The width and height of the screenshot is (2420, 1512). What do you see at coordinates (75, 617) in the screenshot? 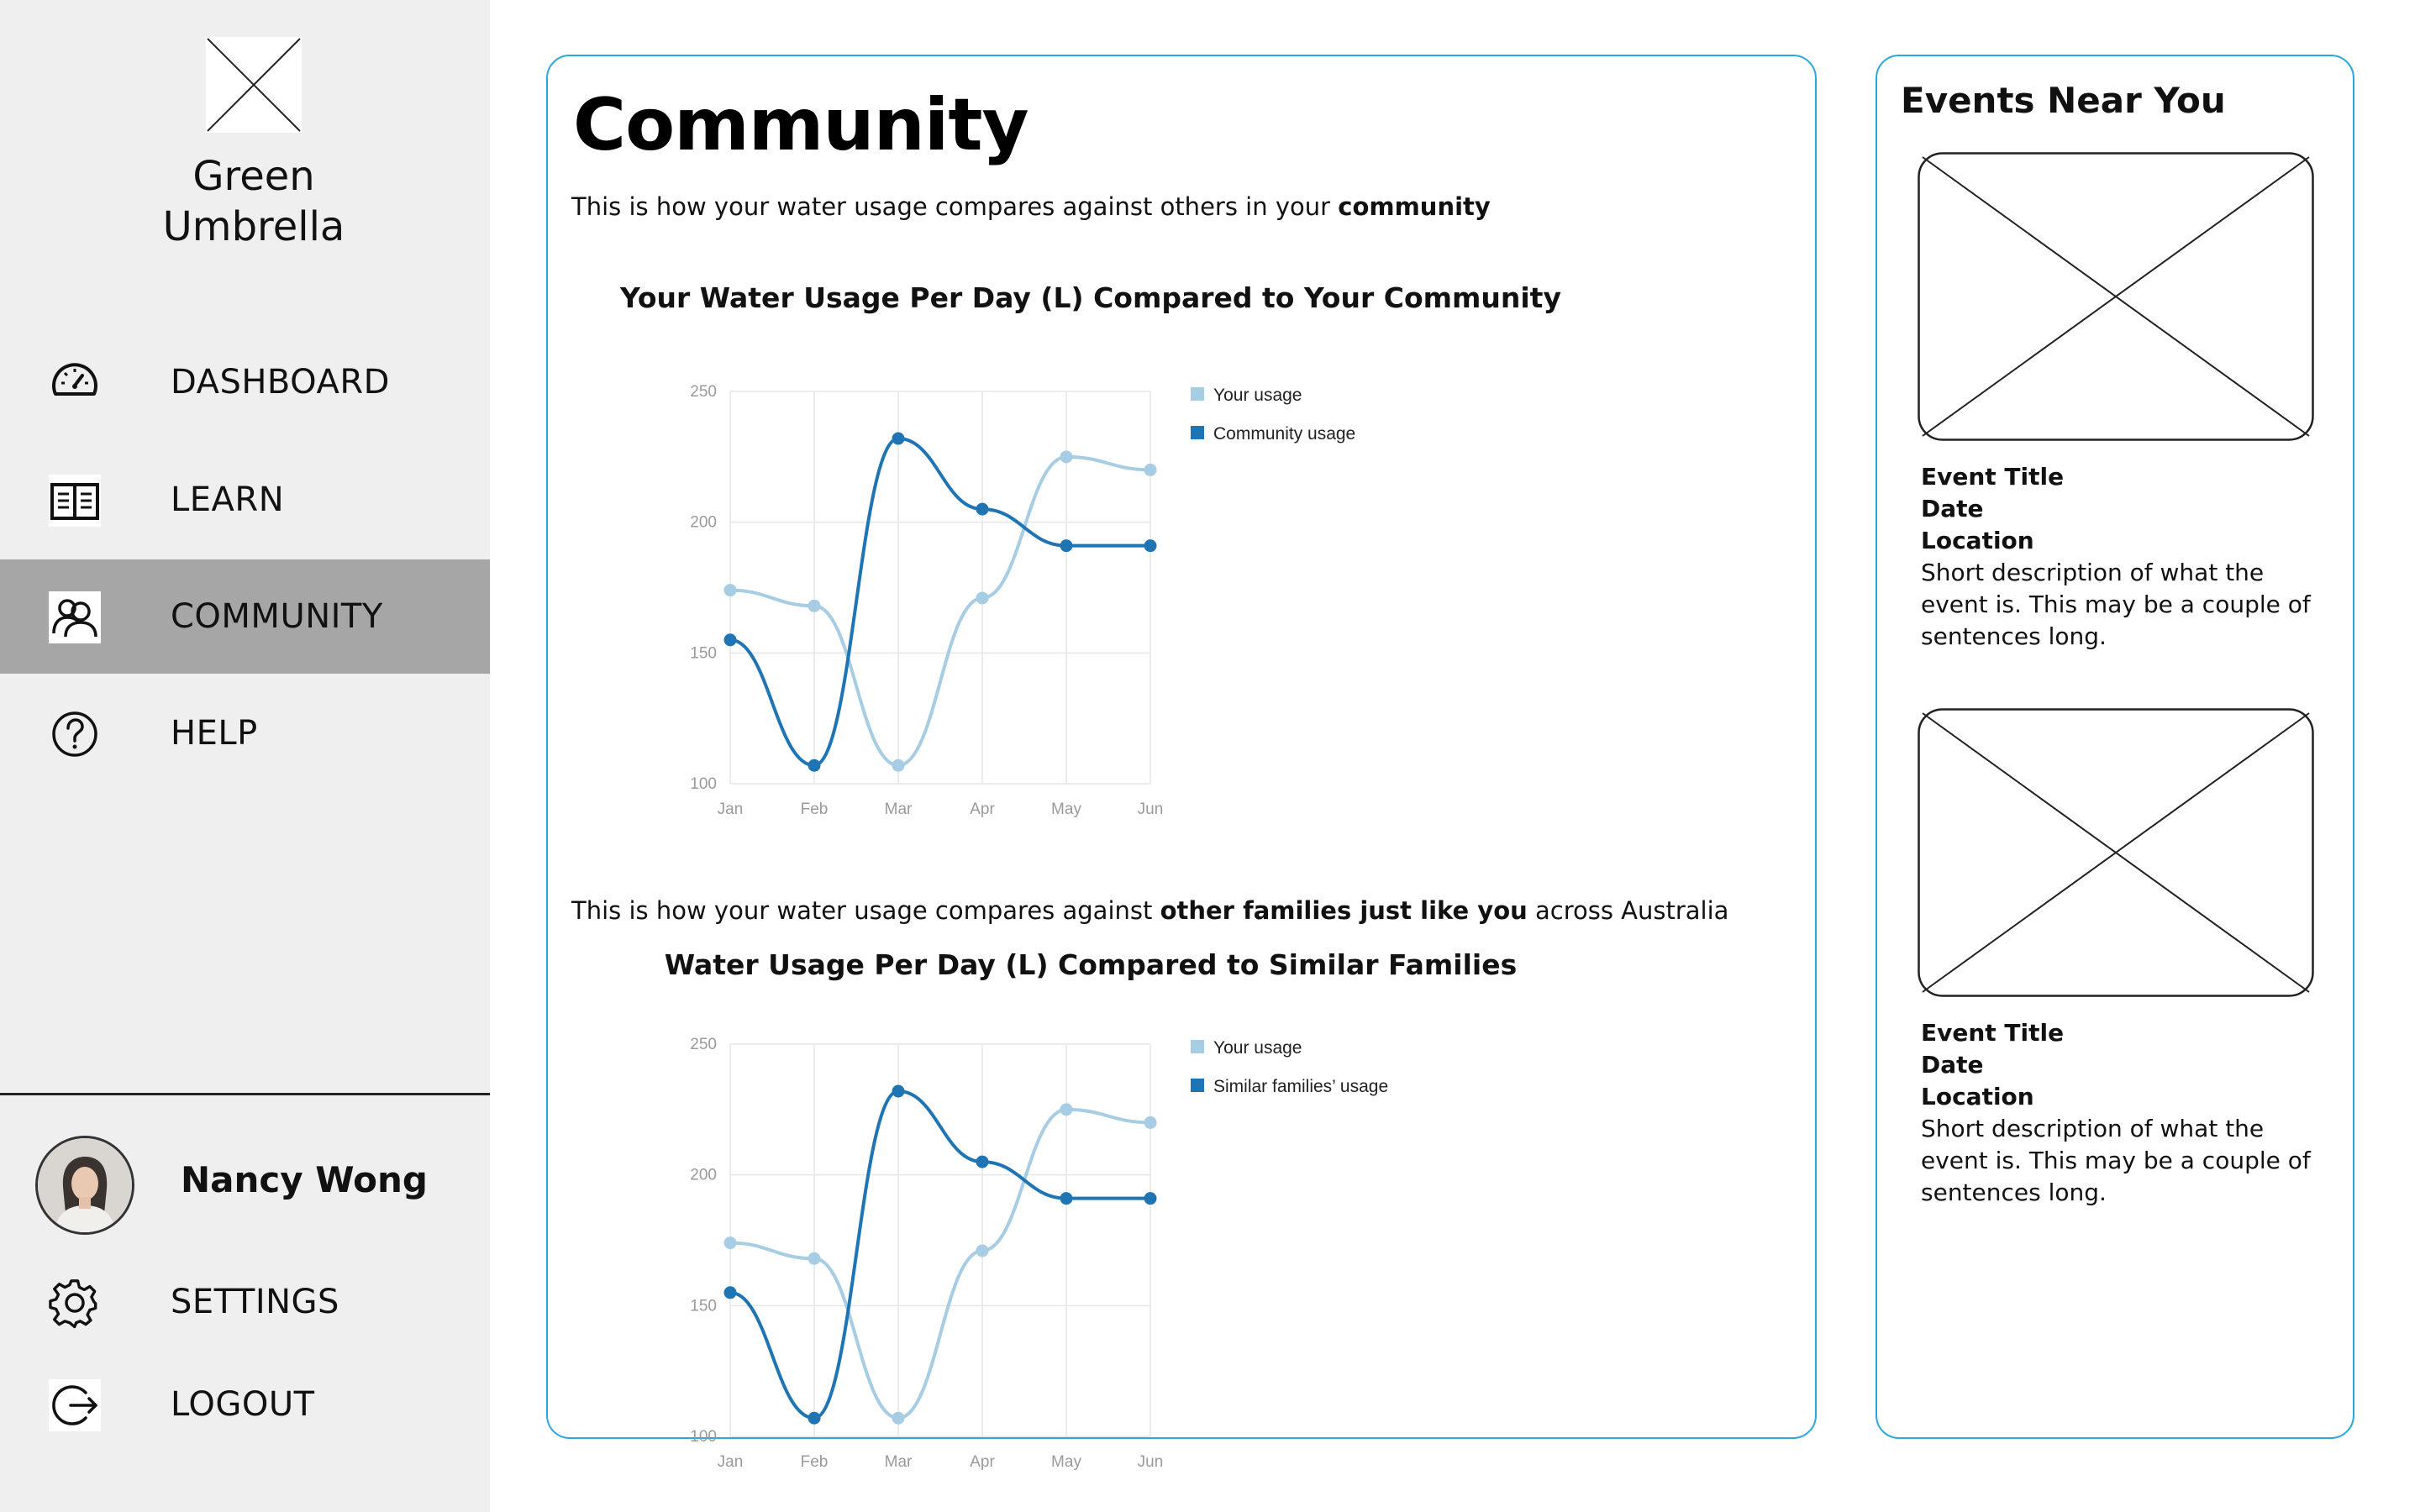
I see `people-icon` at bounding box center [75, 617].